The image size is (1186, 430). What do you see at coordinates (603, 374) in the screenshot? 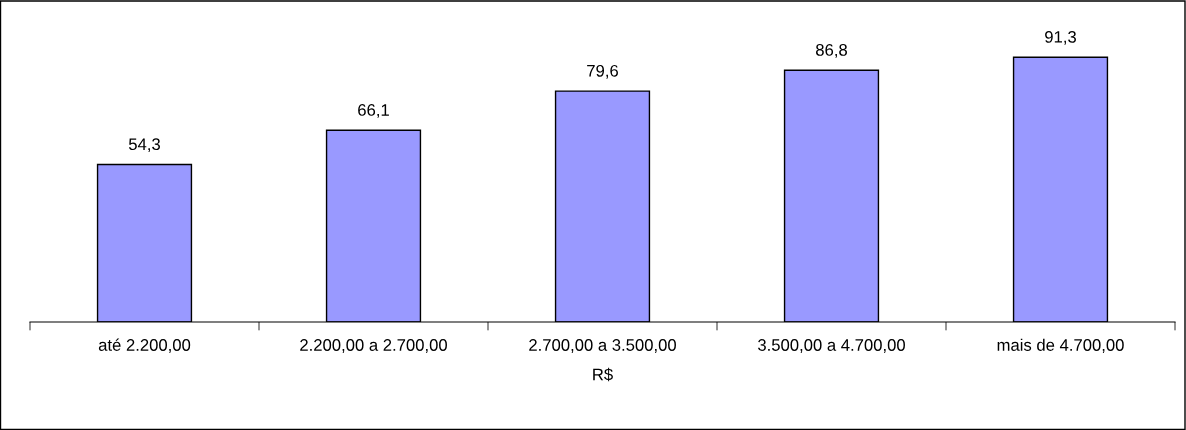
I see `x-axis-title: R$` at bounding box center [603, 374].